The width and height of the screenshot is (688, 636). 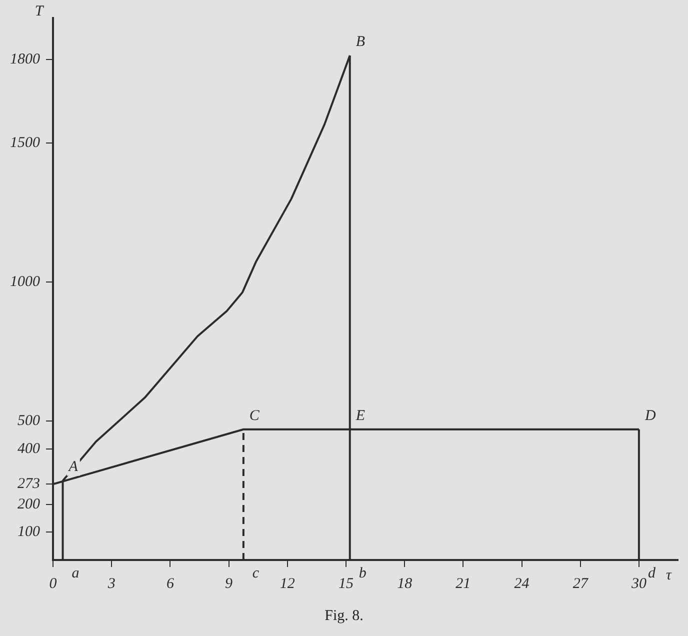 I want to click on x-tick-label: 0, so click(x=53, y=584).